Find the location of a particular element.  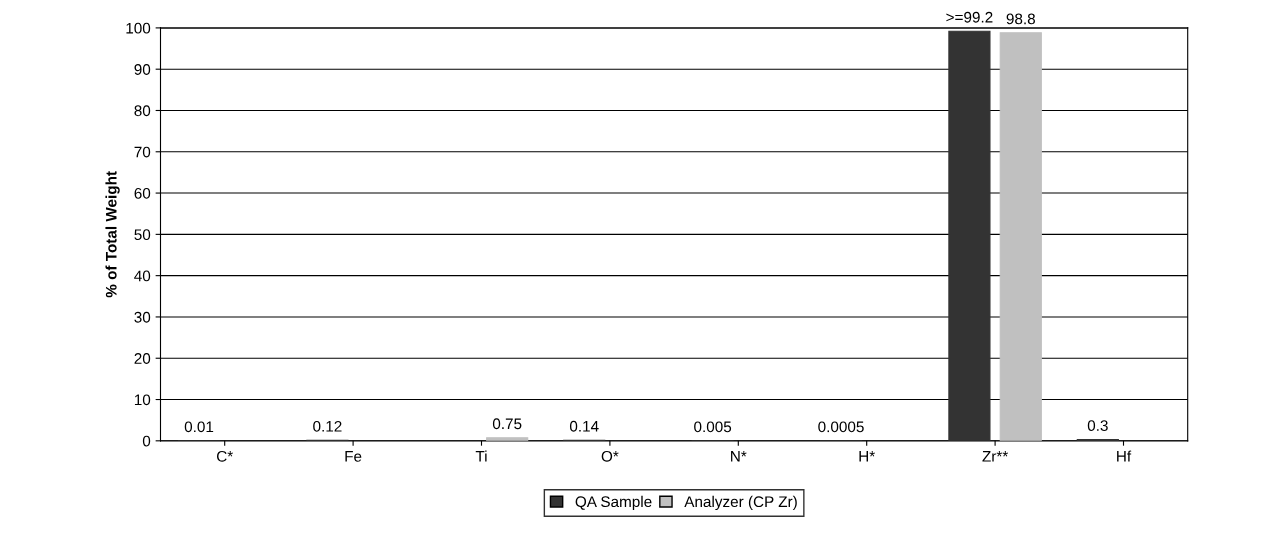

legend-label: QA Sample is located at coordinates (613, 503).